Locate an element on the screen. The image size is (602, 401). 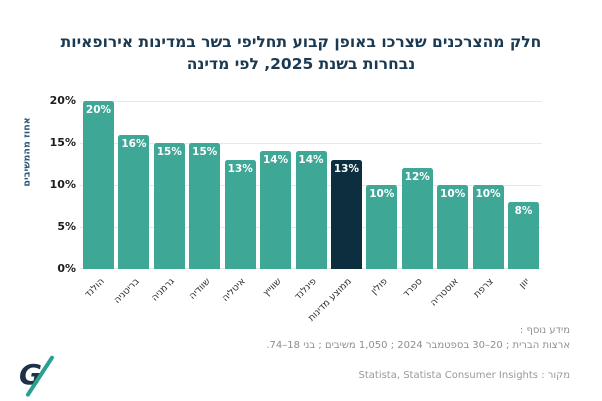
x-axis-label: גרמניה is located at coordinates (163, 290).